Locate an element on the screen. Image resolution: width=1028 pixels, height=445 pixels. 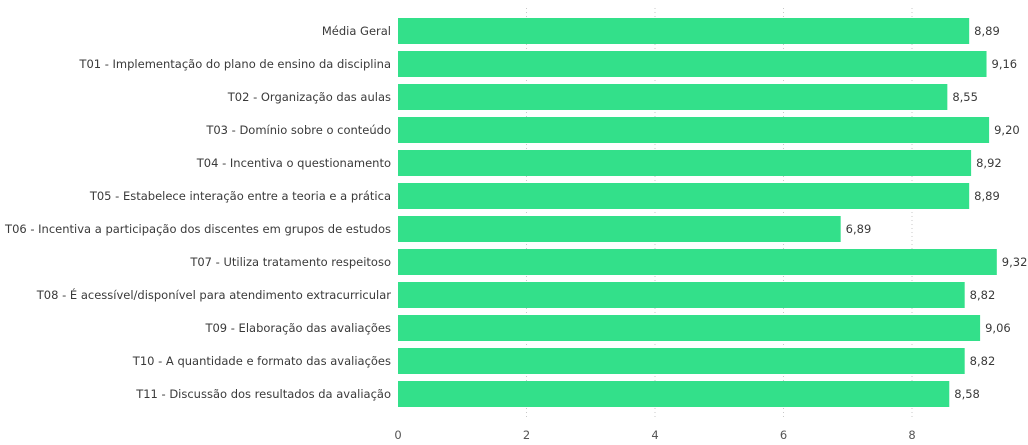
x-tick-label-0: 0 is located at coordinates (397, 435).